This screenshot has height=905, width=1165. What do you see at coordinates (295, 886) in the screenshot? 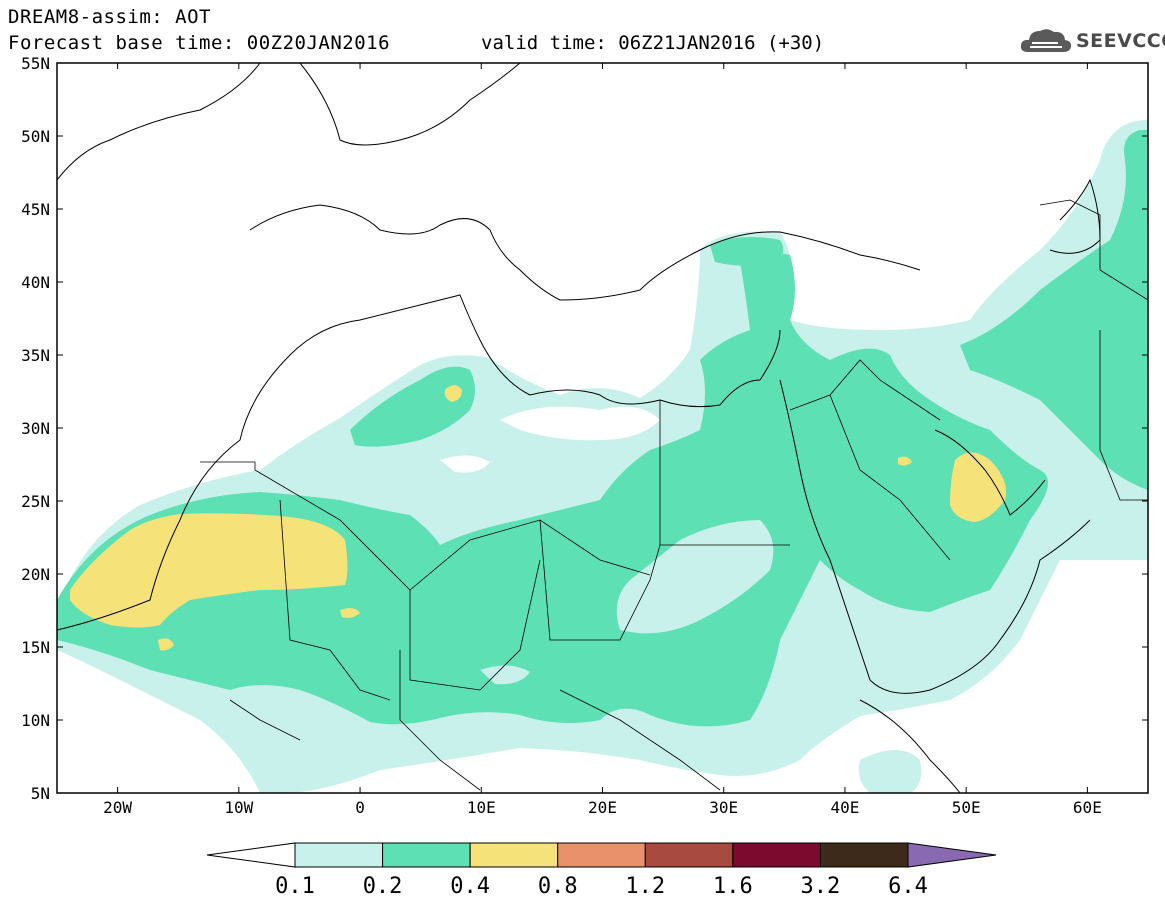
I see `colorbar-tick-label: 0.1` at bounding box center [295, 886].